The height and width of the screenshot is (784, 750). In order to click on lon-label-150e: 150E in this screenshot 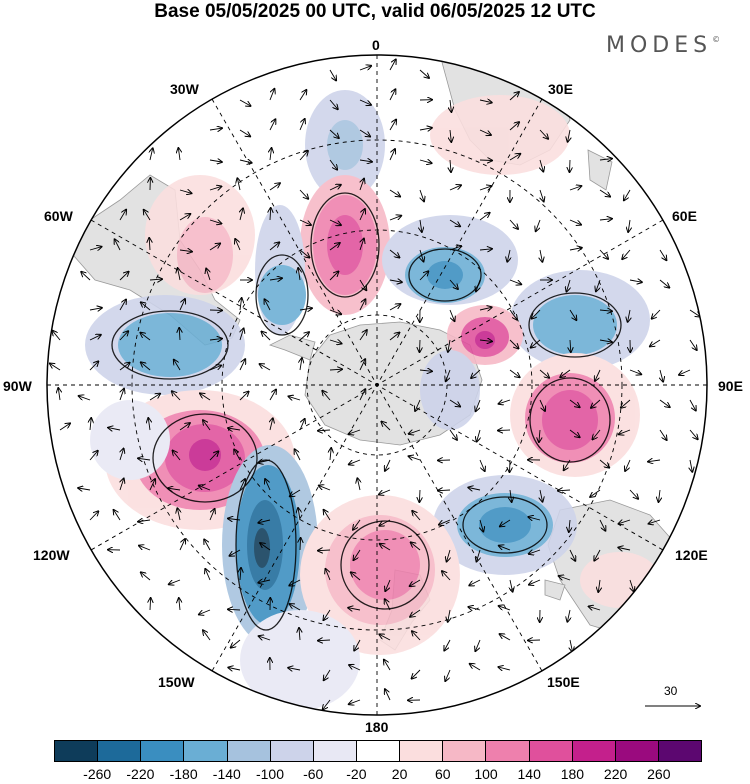, I will do `click(563, 682)`.